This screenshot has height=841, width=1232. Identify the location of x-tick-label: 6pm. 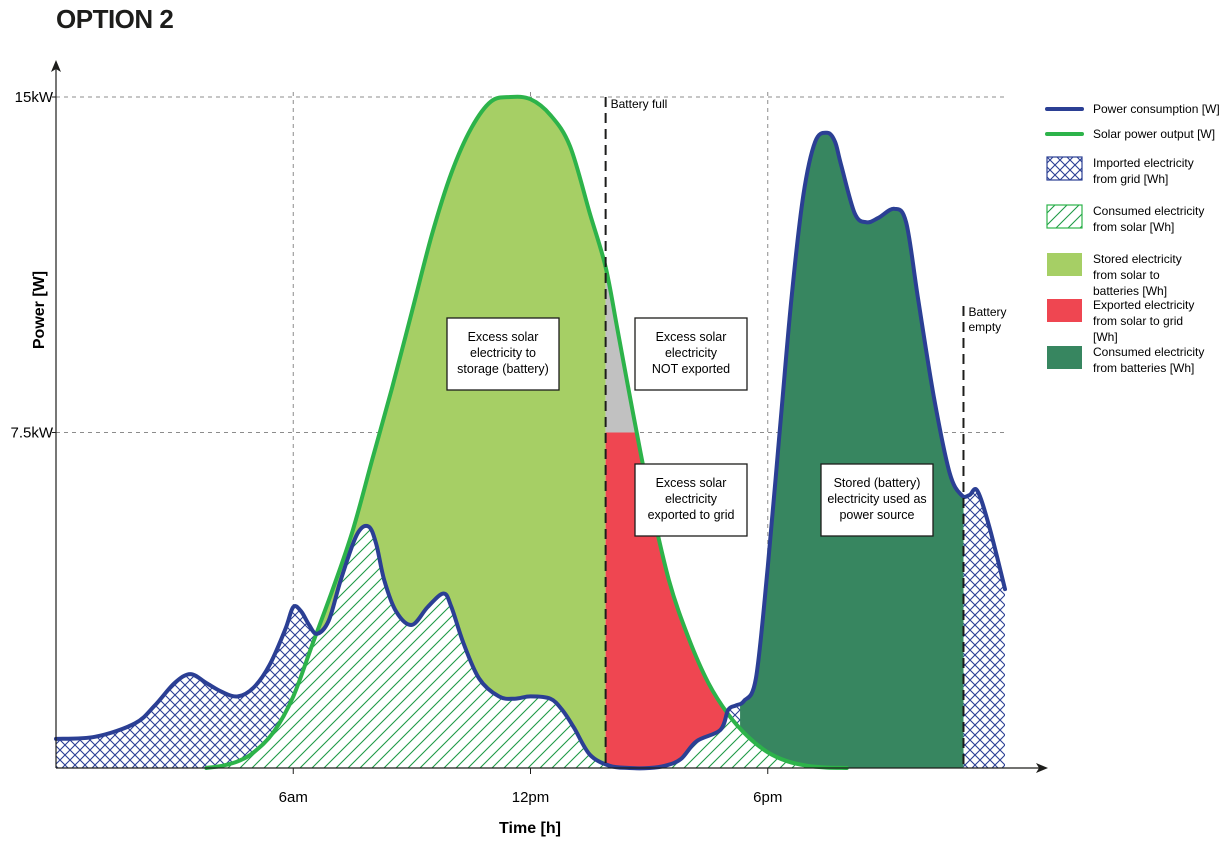
(767, 797).